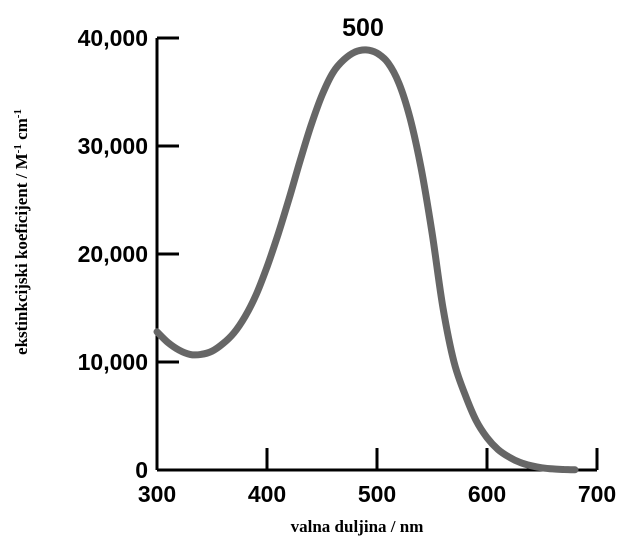 This screenshot has height=541, width=627. I want to click on y-tick-label: 30,000, so click(113, 146).